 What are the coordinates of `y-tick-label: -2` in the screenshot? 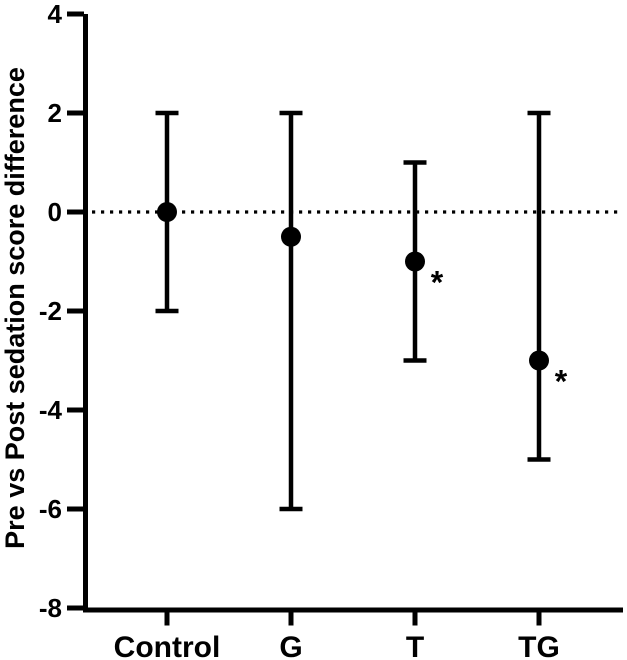 It's located at (50, 311).